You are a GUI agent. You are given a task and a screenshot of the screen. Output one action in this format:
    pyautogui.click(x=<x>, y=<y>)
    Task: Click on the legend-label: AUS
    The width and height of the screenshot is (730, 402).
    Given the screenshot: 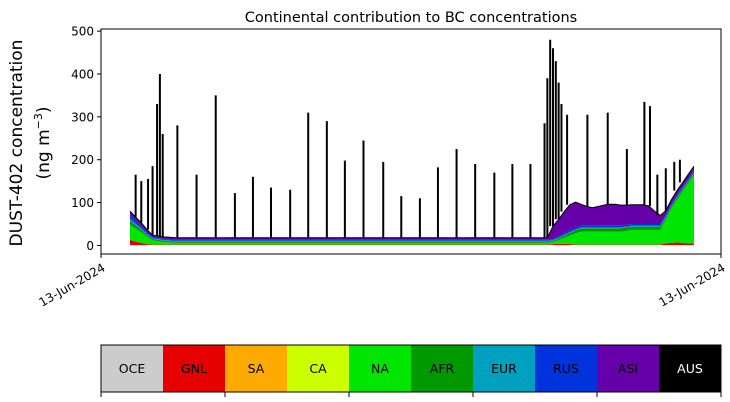 What is the action you would take?
    pyautogui.click(x=690, y=368)
    